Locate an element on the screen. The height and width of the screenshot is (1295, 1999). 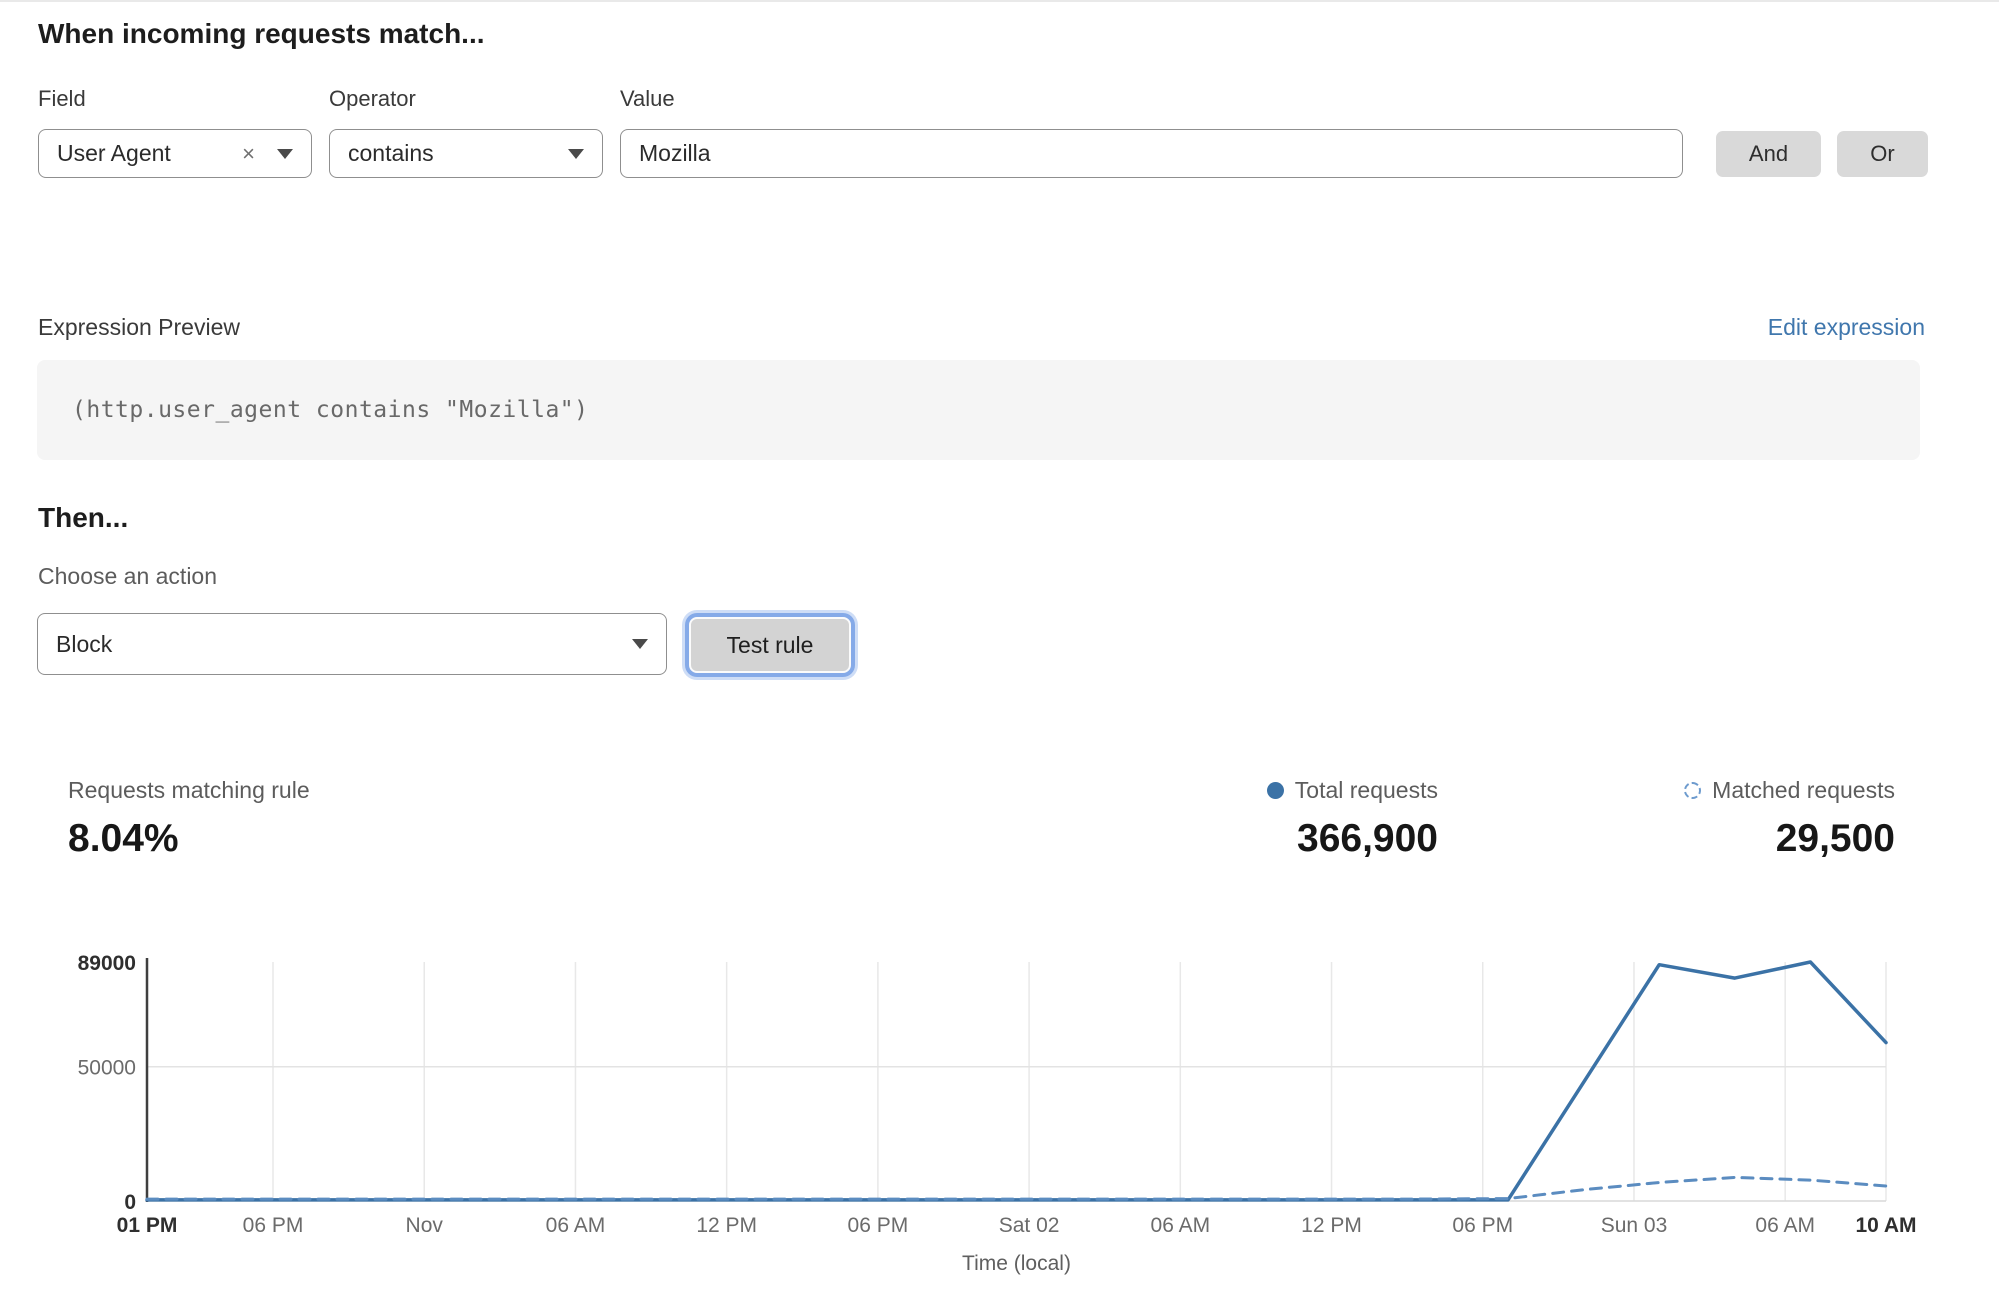
stat-requests-matching: Requests matching rule 8.04% is located at coordinates (189, 819).